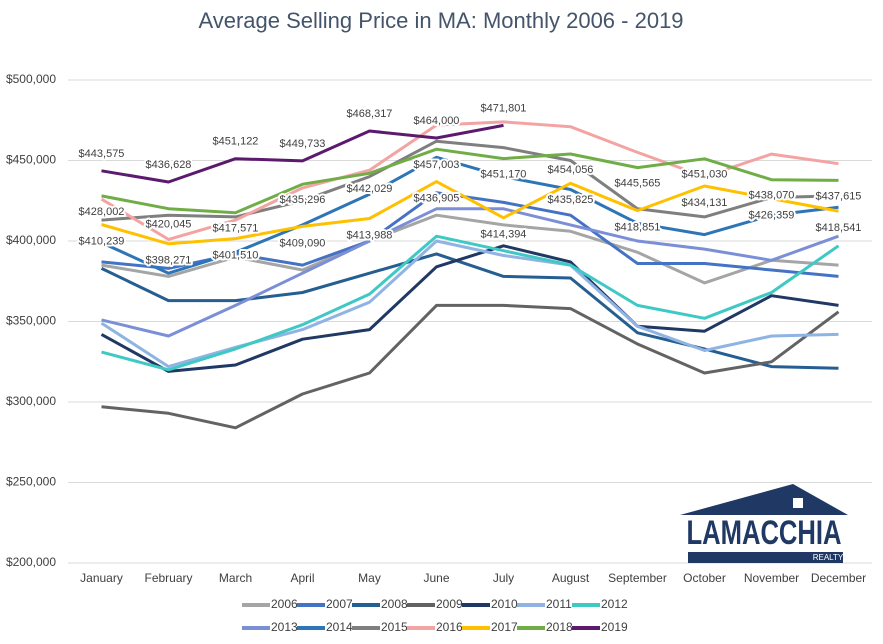  Describe the element at coordinates (437, 121) in the screenshot. I see `data-label: $464,000` at that location.